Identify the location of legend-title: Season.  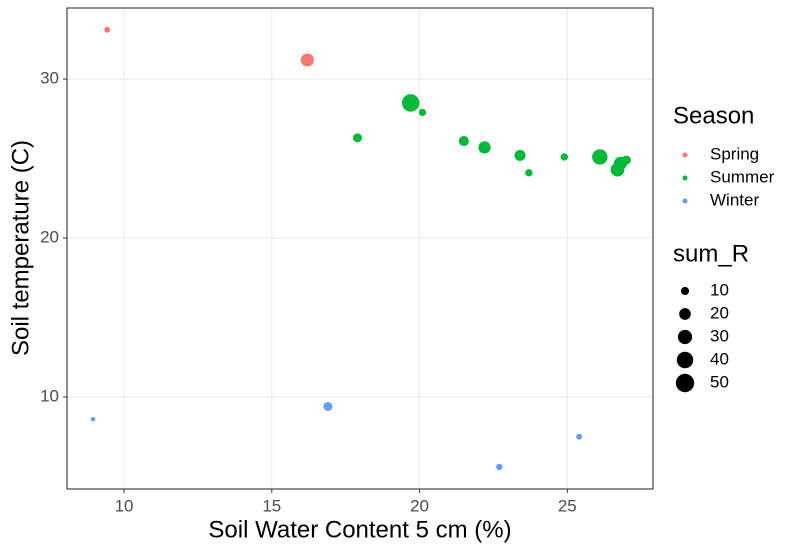
(713, 115).